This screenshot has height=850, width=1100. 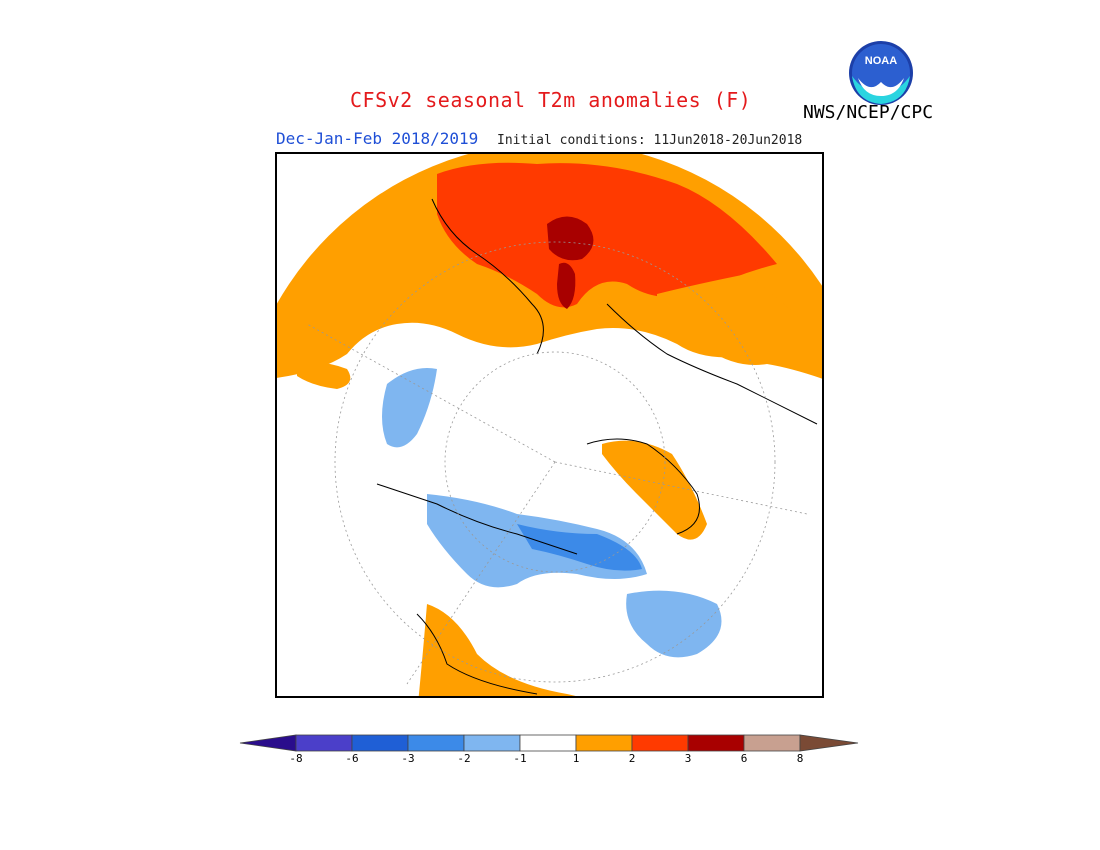 What do you see at coordinates (464, 758) in the screenshot?
I see `colorbar-tick-label: -2` at bounding box center [464, 758].